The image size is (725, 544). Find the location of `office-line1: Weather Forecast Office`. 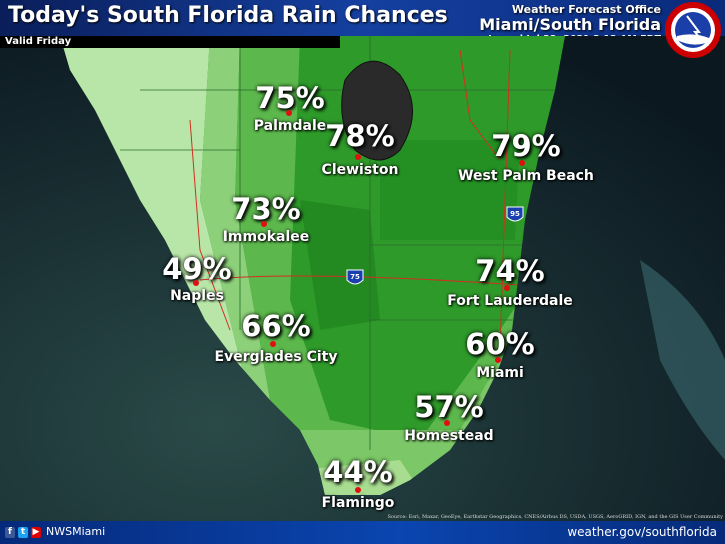

office-line1: Weather Forecast Office is located at coordinates (586, 9).